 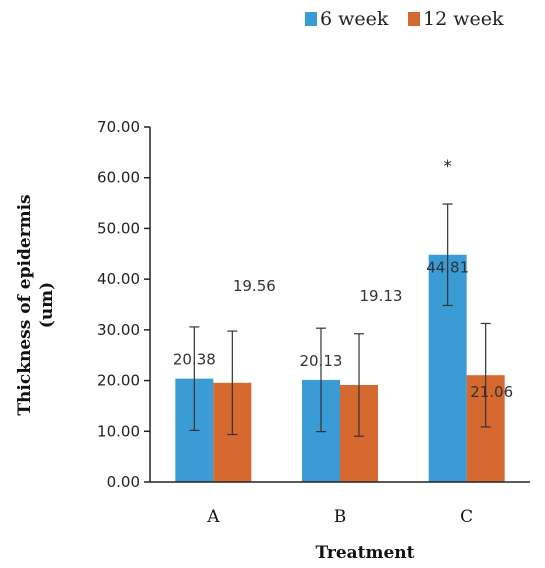 I want to click on y-axis-title-line1: Thickness of epidermis, so click(x=25, y=304).